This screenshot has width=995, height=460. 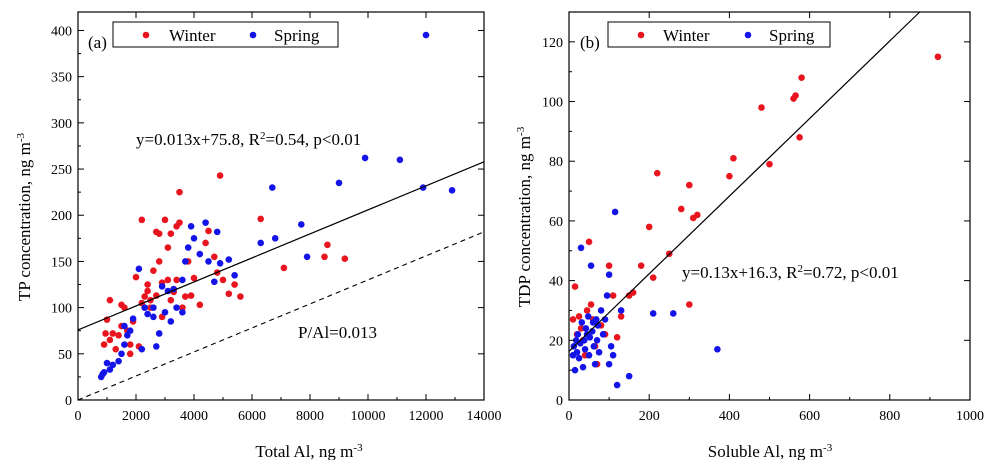 What do you see at coordinates (146, 35) in the screenshot?
I see `panel-a-legend-marker-winter` at bounding box center [146, 35].